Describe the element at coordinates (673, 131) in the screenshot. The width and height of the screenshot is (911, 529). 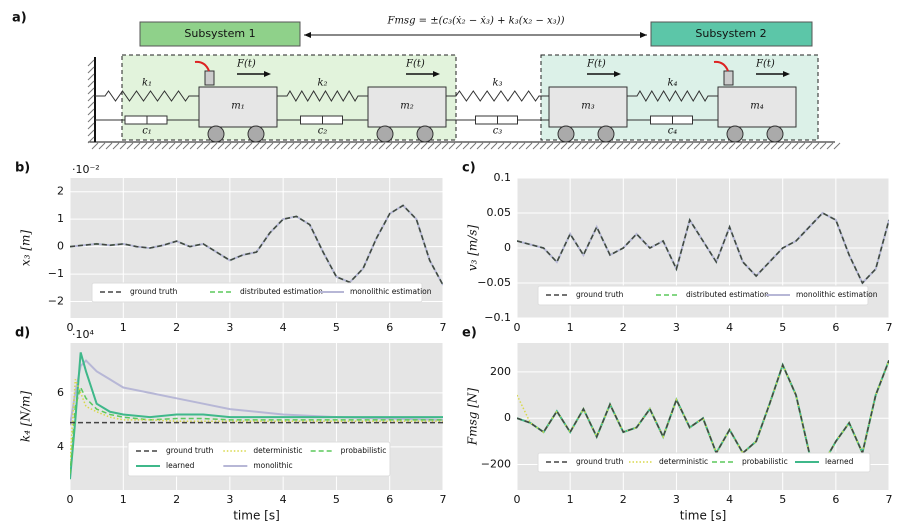
I see `damper-label: c₄` at that location.